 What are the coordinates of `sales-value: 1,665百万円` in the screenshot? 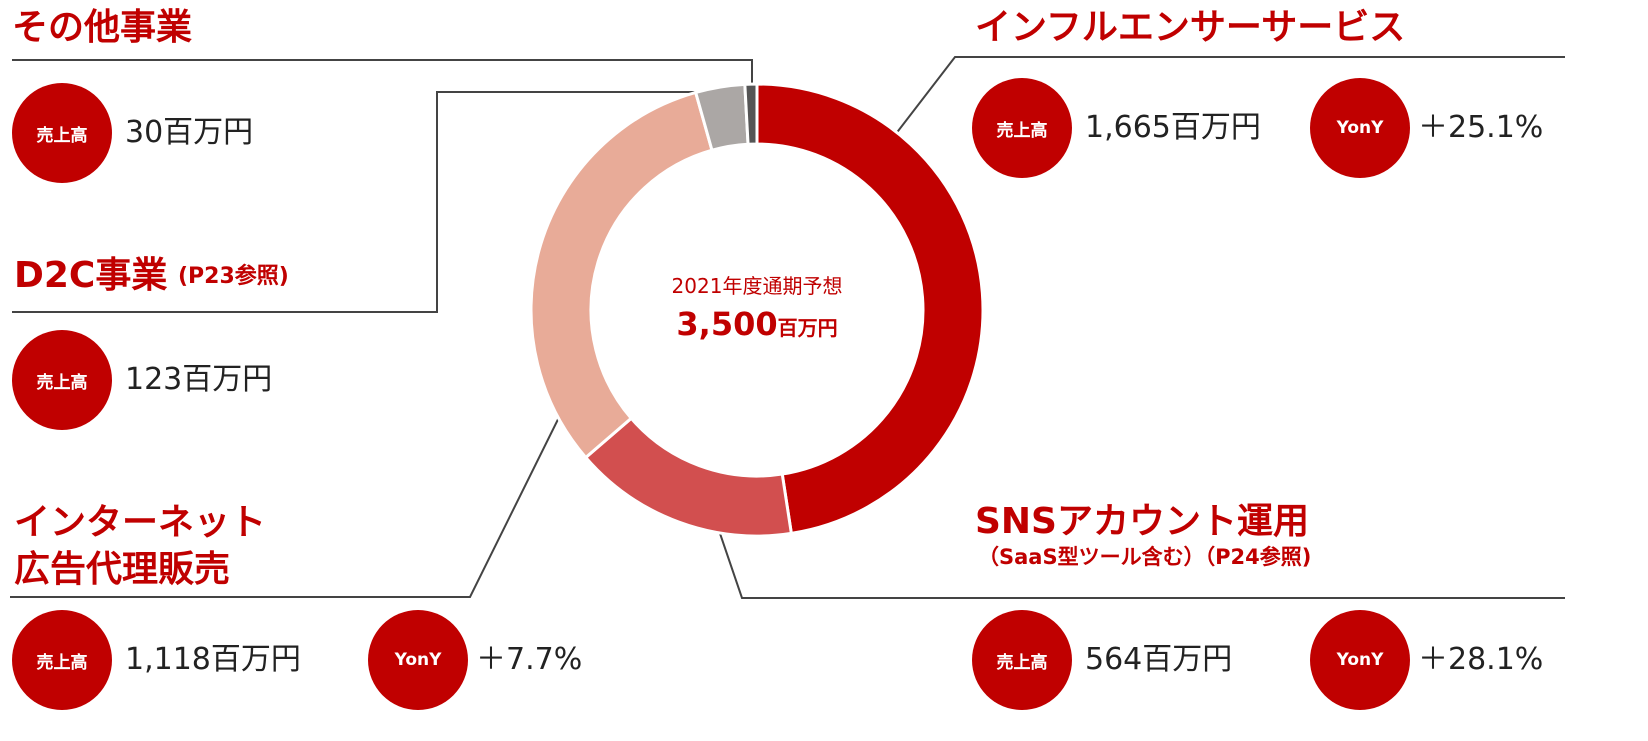 It's located at (1173, 127).